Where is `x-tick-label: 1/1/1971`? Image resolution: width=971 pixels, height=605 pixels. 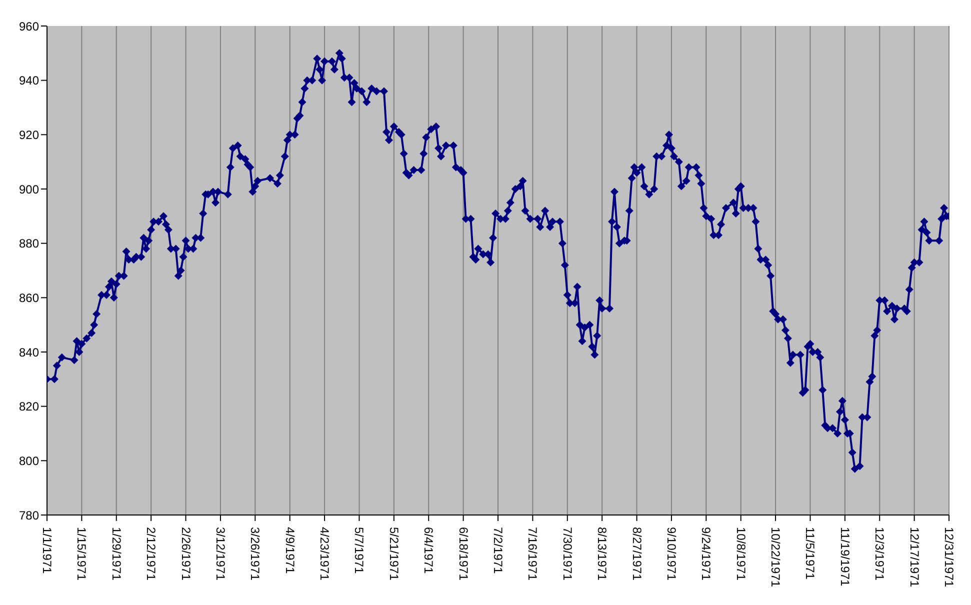 x-tick-label: 1/1/1971 is located at coordinates (47, 550).